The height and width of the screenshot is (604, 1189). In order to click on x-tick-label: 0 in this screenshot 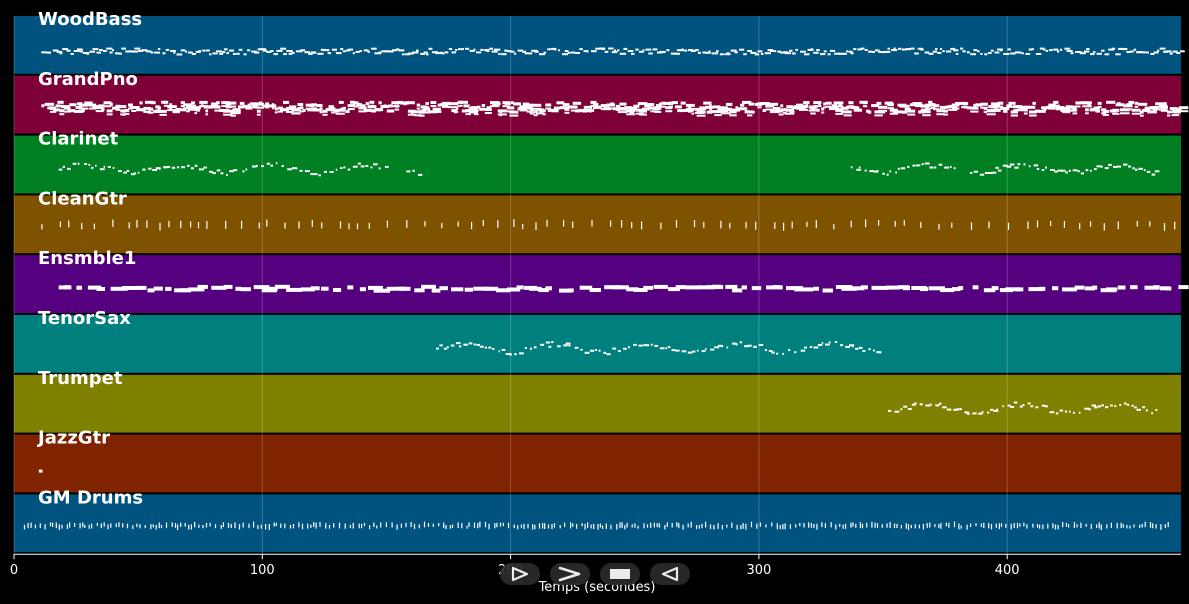, I will do `click(14, 570)`.